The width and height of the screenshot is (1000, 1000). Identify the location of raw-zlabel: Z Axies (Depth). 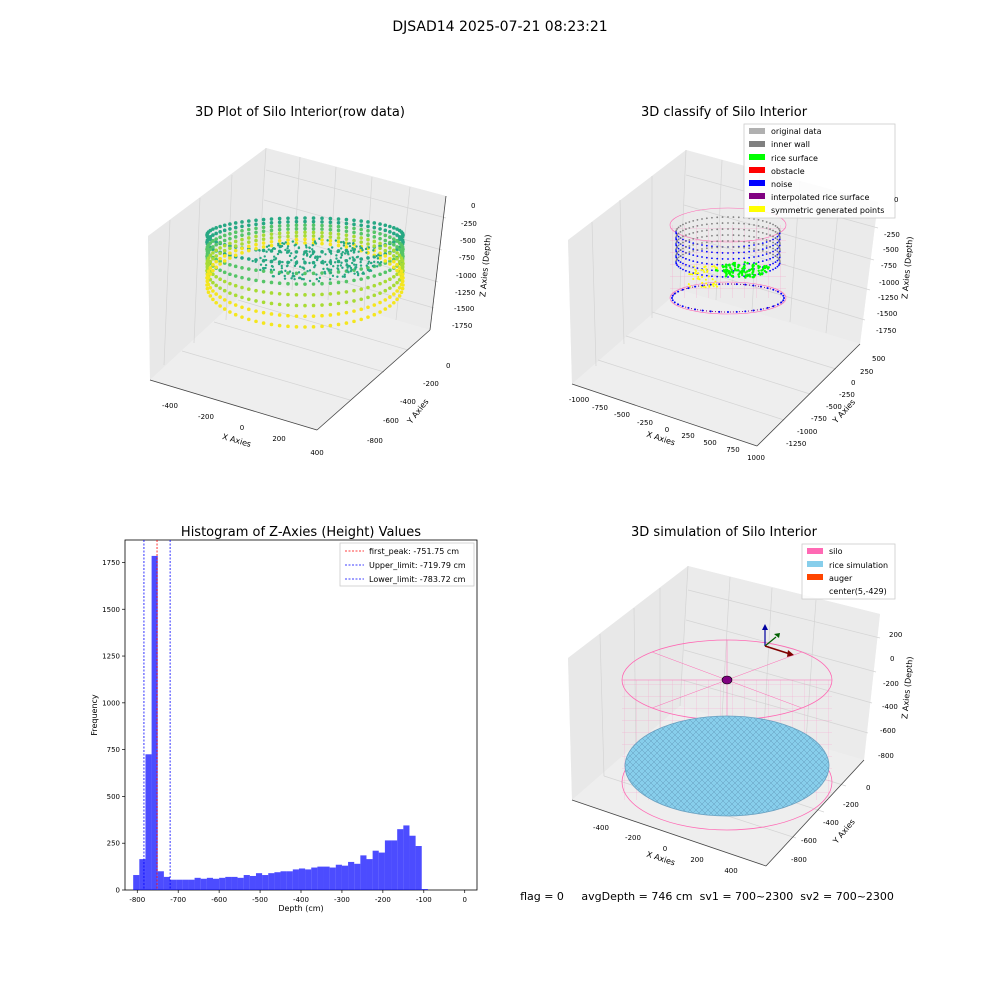
(485, 265).